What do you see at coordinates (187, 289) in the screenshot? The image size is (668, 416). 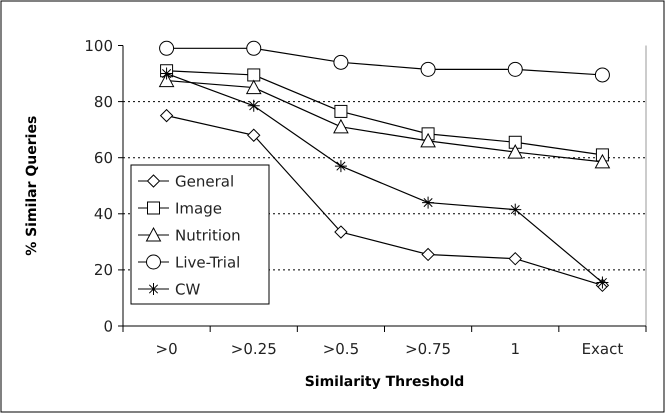 I see `legend-label: CW` at bounding box center [187, 289].